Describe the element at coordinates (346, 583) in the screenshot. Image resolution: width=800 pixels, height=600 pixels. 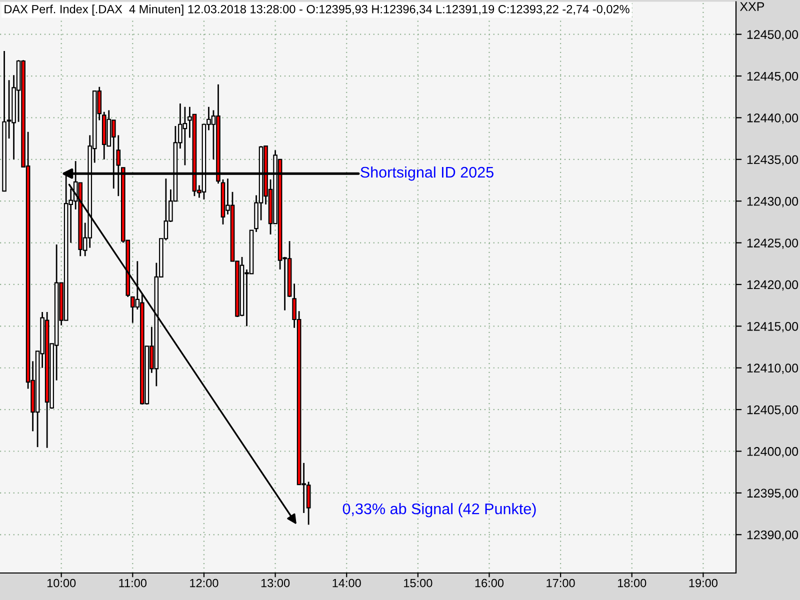
I see `x-tick-label: 14:00` at that location.